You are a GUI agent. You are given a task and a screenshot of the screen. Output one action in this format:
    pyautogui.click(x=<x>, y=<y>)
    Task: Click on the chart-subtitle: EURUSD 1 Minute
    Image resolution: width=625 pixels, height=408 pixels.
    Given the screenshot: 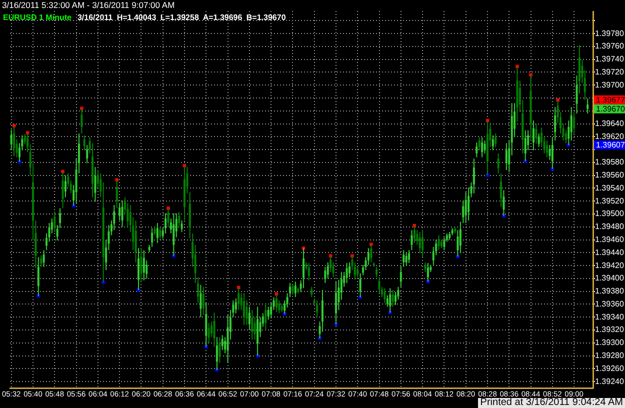 What is the action you would take?
    pyautogui.click(x=37, y=18)
    